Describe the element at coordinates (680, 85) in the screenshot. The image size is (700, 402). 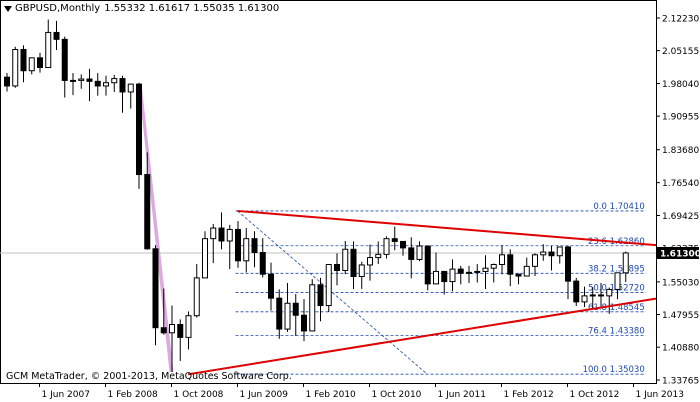
I see `price-tick-label: 1.98040` at that location.